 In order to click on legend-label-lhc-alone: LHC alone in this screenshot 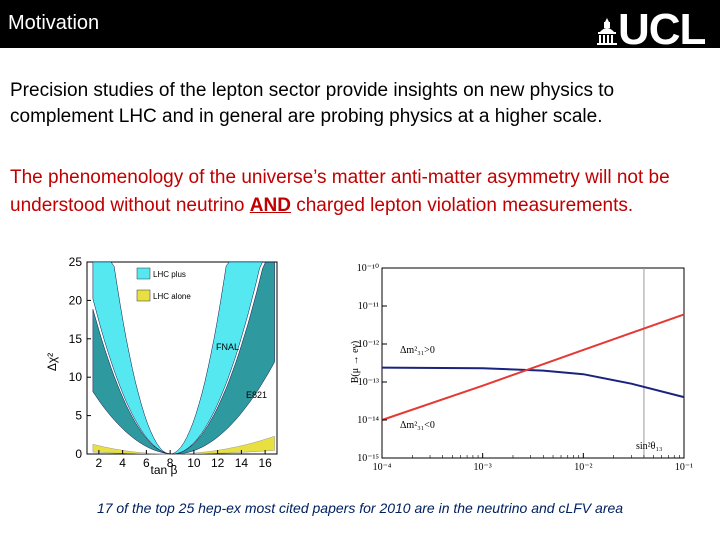, I will do `click(172, 296)`.